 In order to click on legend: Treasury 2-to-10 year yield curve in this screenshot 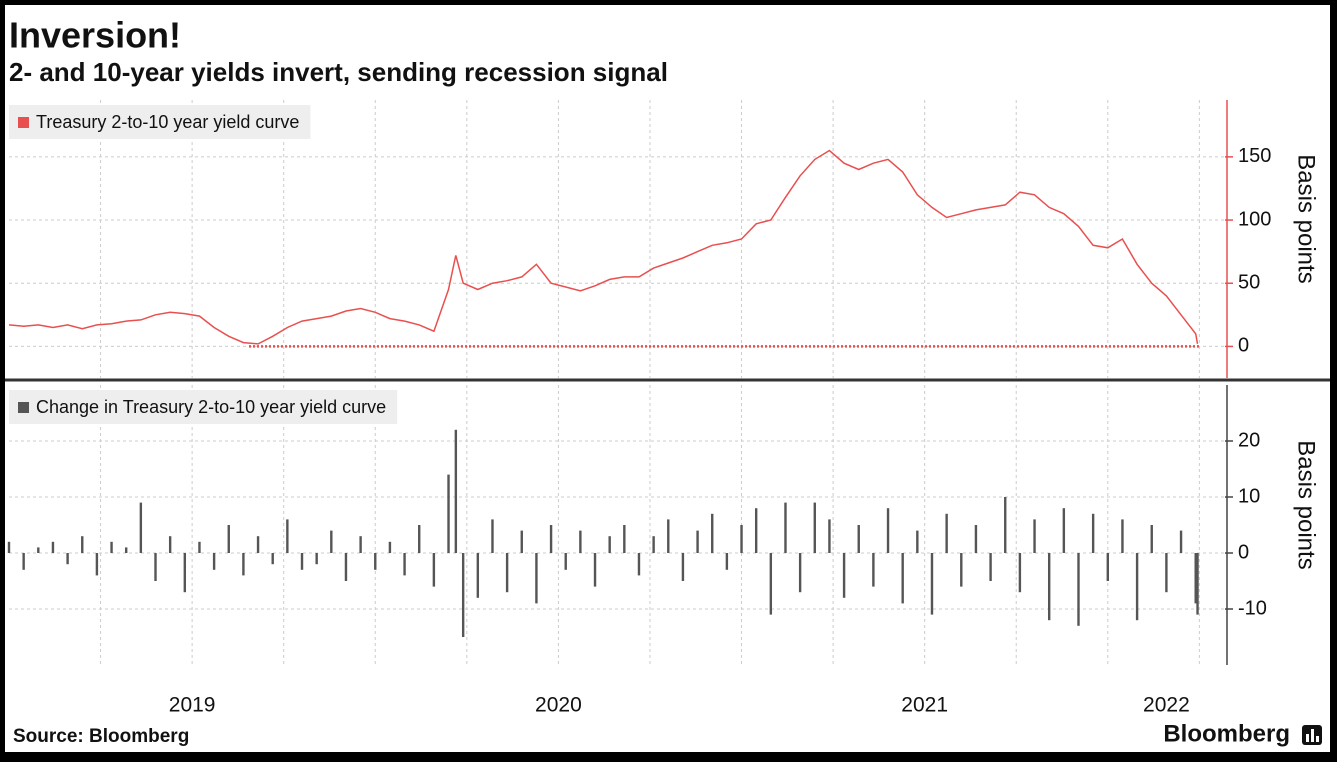, I will do `click(160, 122)`.